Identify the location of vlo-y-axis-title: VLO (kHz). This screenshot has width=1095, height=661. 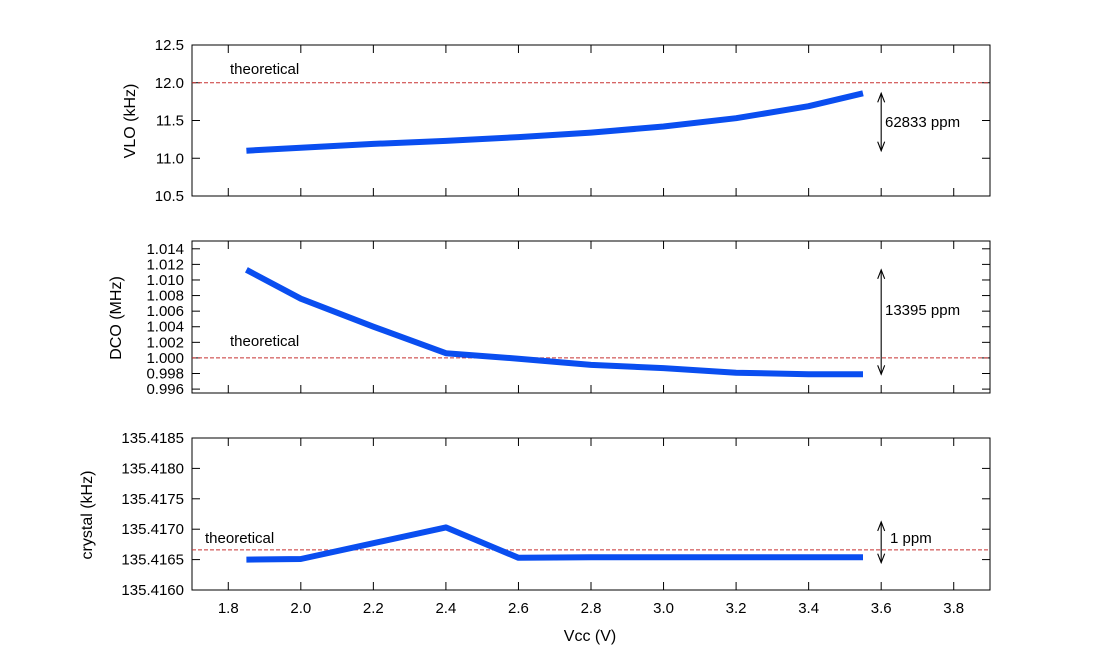
(130, 121).